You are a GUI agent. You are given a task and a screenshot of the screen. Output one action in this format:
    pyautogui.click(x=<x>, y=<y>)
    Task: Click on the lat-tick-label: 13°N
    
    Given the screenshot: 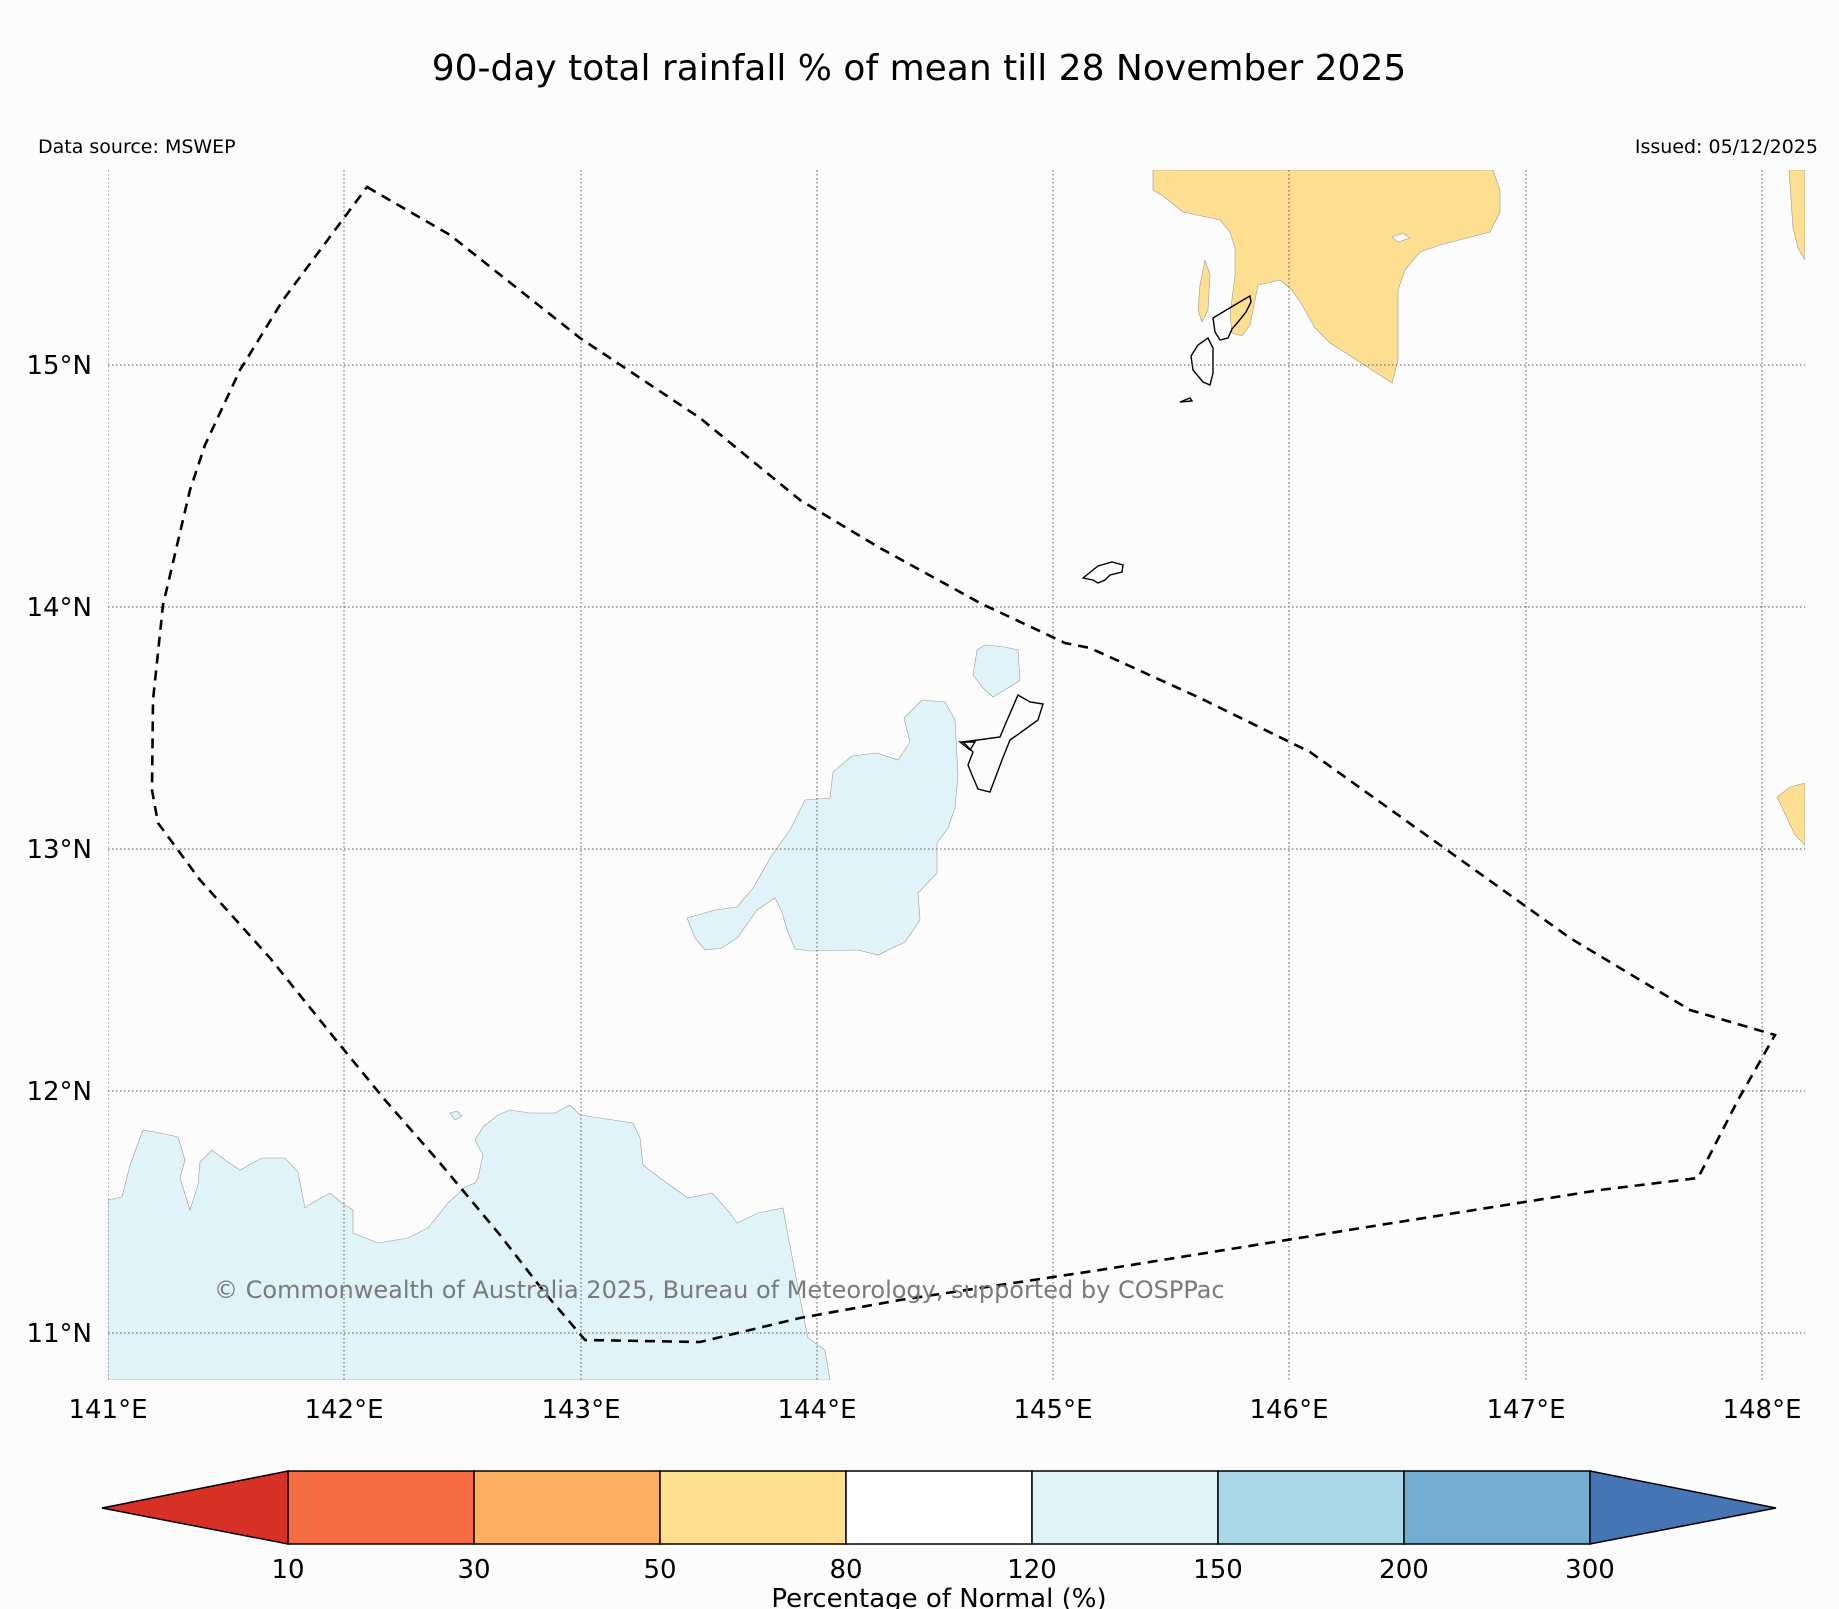 What is the action you would take?
    pyautogui.click(x=59, y=850)
    